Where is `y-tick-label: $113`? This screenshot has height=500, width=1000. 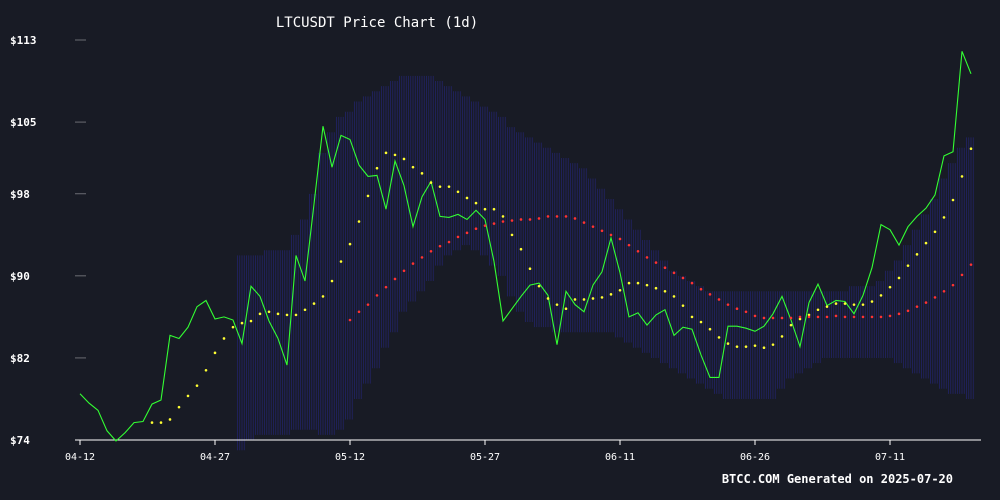 y-tick-label: $113 is located at coordinates (23, 40).